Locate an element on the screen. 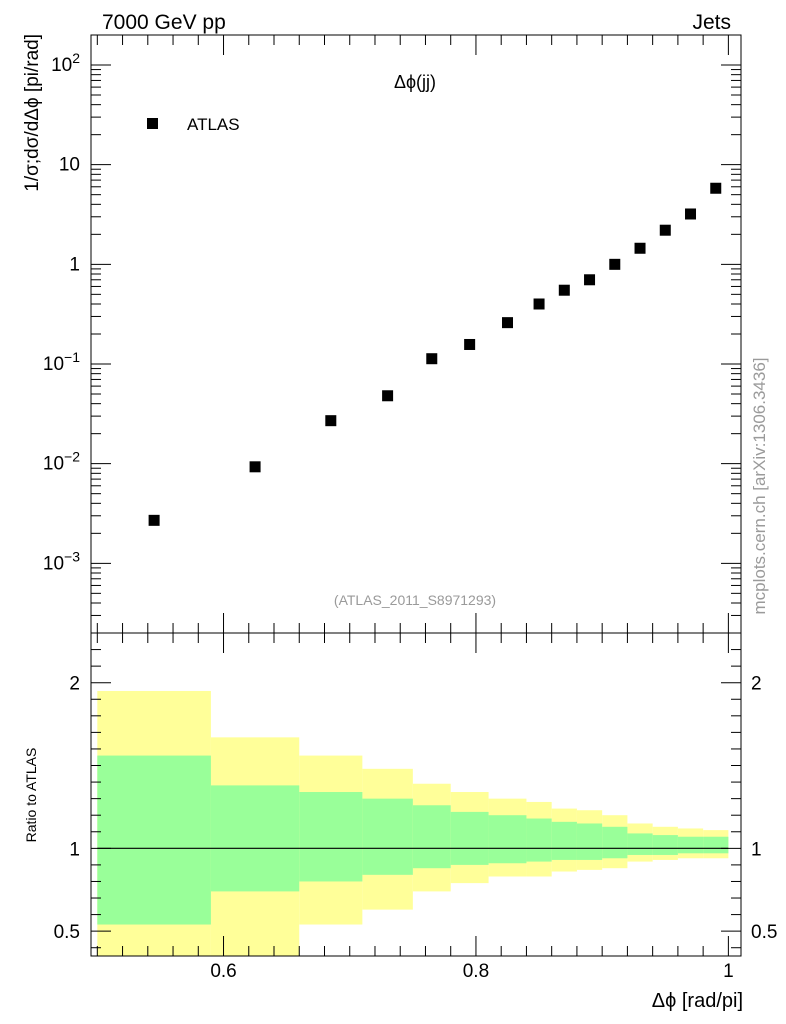 This screenshot has height=1024, width=786. process-label: Jets is located at coordinates (711, 22).